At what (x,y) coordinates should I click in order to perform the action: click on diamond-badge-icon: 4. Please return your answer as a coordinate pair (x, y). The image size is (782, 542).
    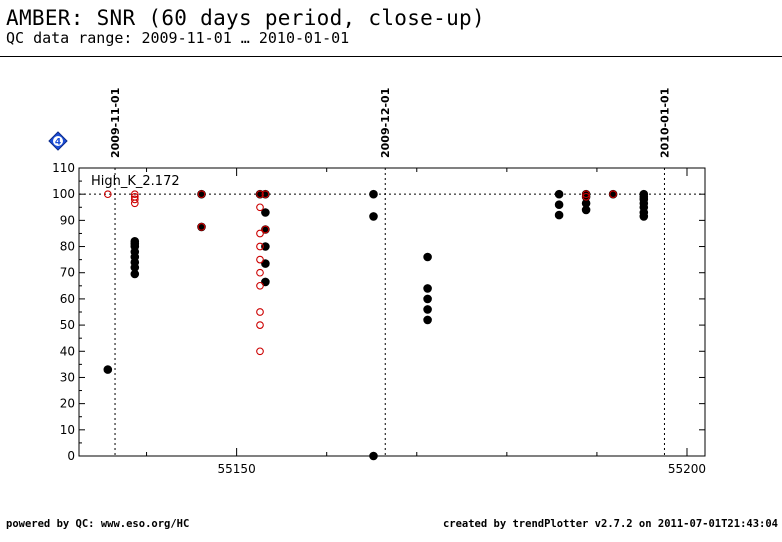
    Looking at the image, I should click on (58, 141).